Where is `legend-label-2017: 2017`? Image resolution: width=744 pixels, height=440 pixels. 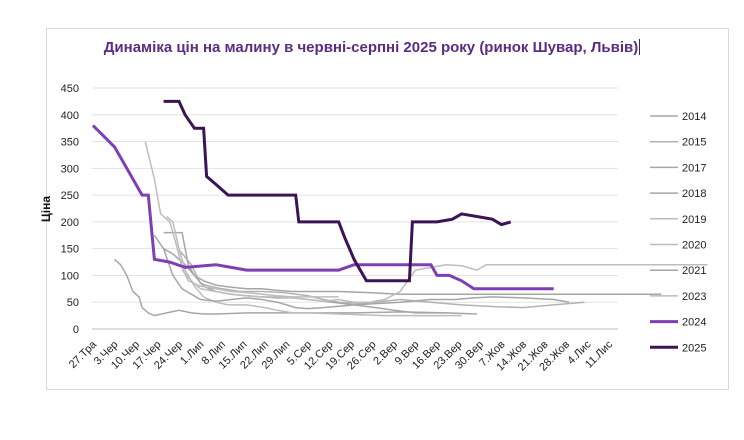 legend-label-2017: 2017 is located at coordinates (694, 168).